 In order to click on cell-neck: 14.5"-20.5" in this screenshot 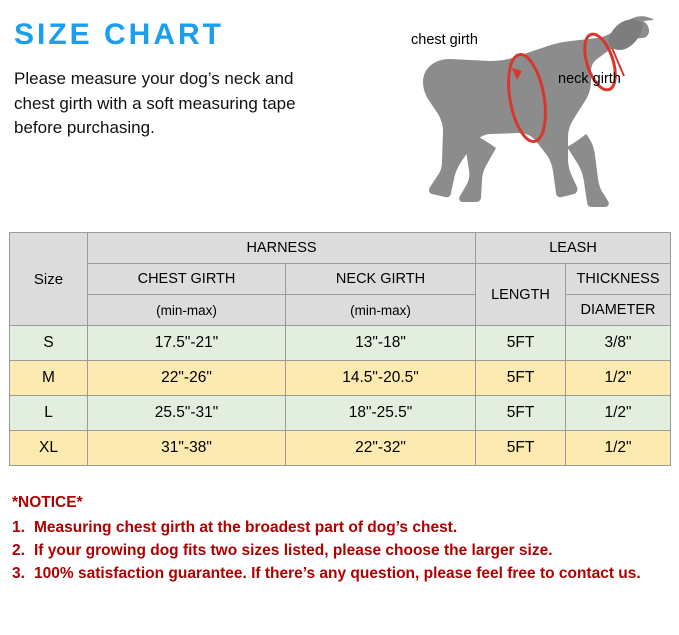, I will do `click(380, 378)`.